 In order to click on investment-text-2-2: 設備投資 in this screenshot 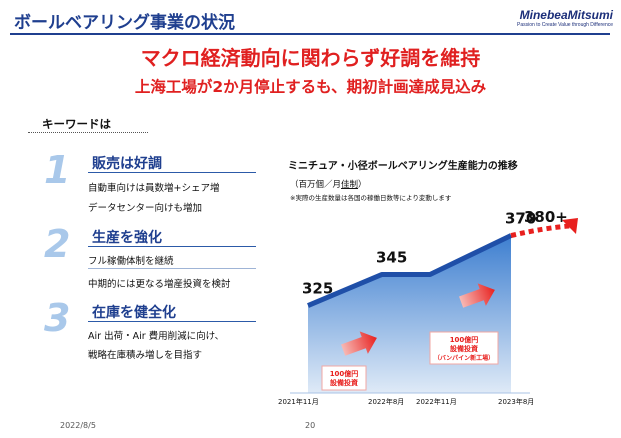, I will do `click(464, 348)`.